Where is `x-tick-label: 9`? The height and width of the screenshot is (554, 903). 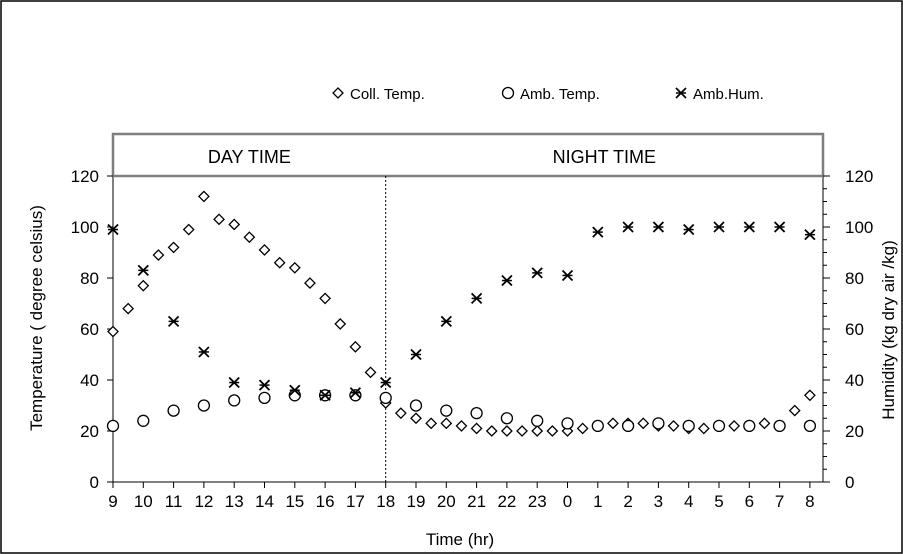
x-tick-label: 9 is located at coordinates (112, 501).